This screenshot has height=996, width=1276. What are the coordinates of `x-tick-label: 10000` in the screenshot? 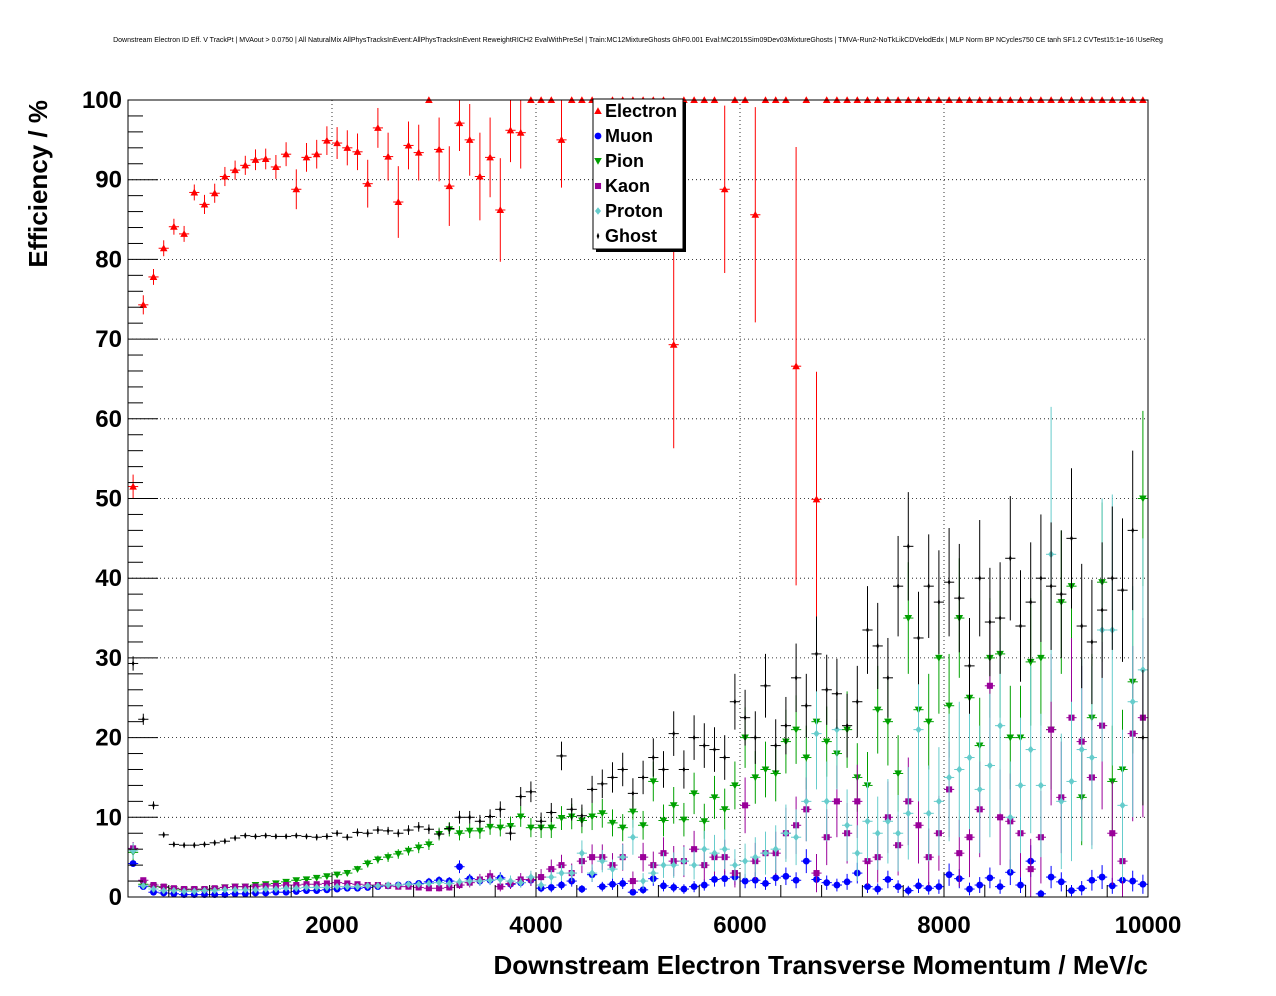 It's located at (1148, 925).